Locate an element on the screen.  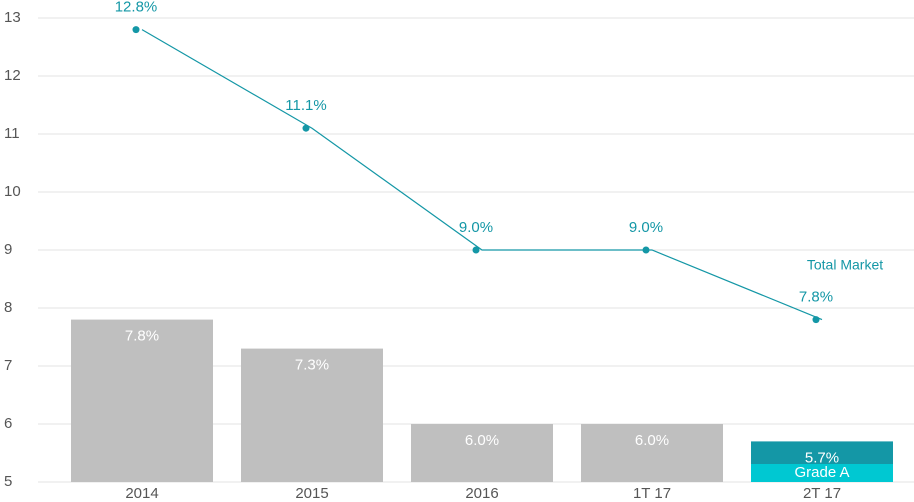
x-tick-label: 2T 17 is located at coordinates (822, 493).